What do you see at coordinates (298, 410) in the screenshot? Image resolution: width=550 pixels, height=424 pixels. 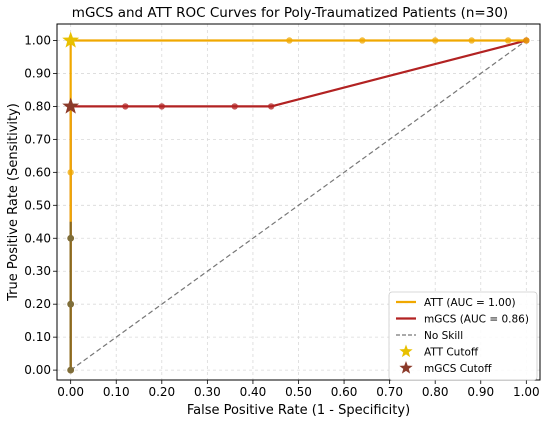 I see `x-axis-label: False Positive Rate (1 - Specificity)` at bounding box center [298, 410].